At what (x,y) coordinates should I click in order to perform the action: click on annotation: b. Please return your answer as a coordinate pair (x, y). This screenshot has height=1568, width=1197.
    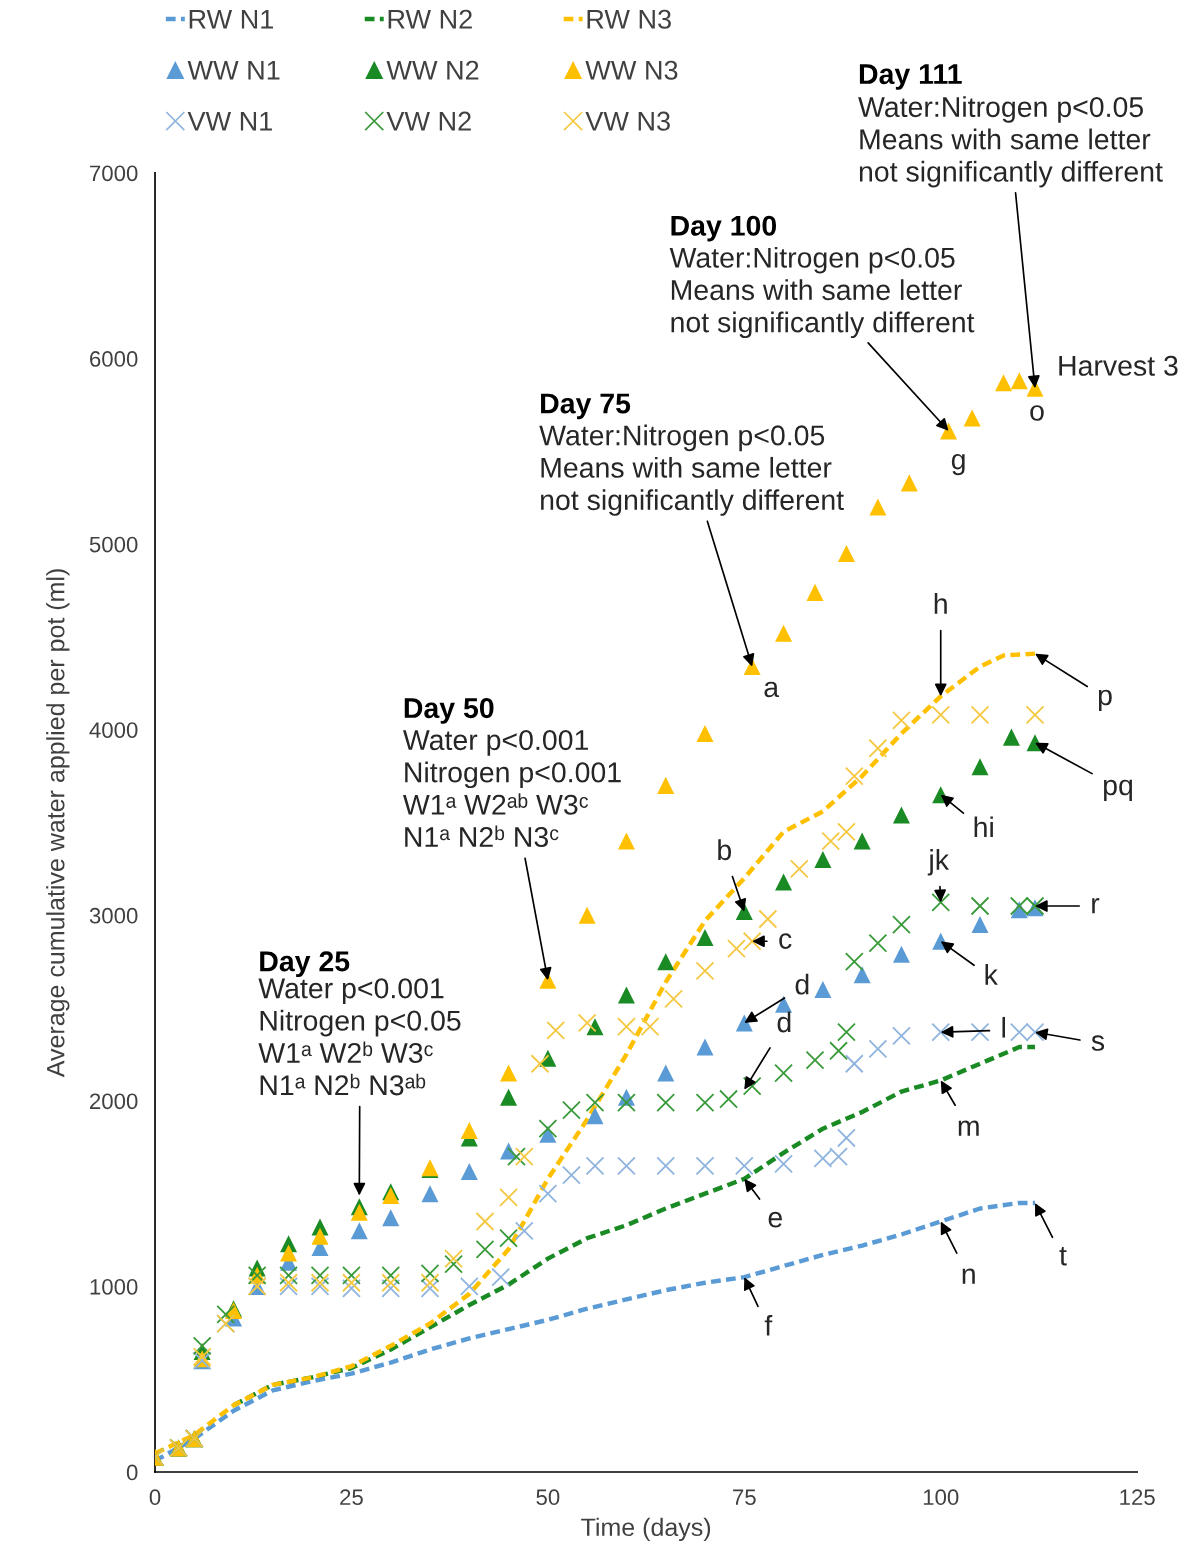
    Looking at the image, I should click on (725, 850).